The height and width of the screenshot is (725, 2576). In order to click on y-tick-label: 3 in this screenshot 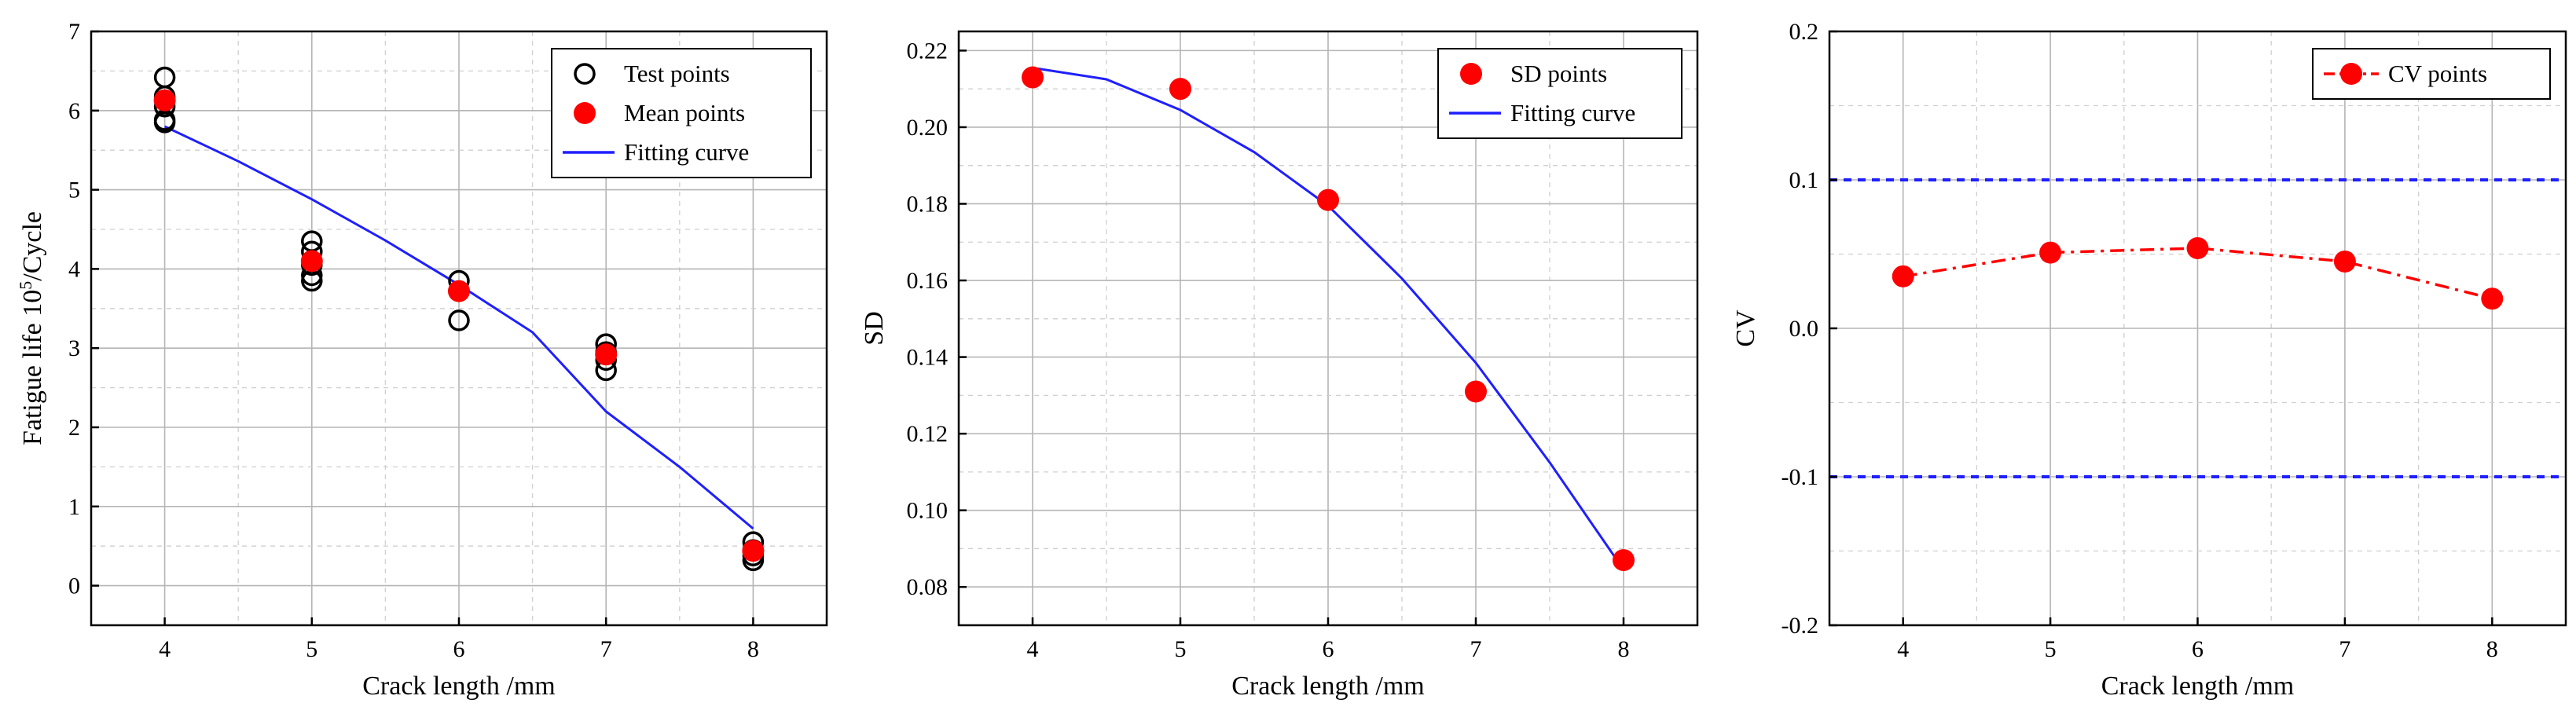, I will do `click(74, 348)`.